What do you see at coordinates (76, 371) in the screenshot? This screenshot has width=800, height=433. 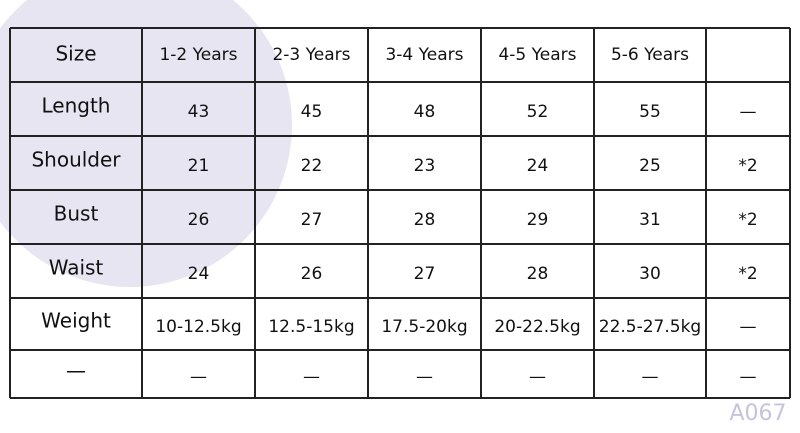 I see `row-label: —` at bounding box center [76, 371].